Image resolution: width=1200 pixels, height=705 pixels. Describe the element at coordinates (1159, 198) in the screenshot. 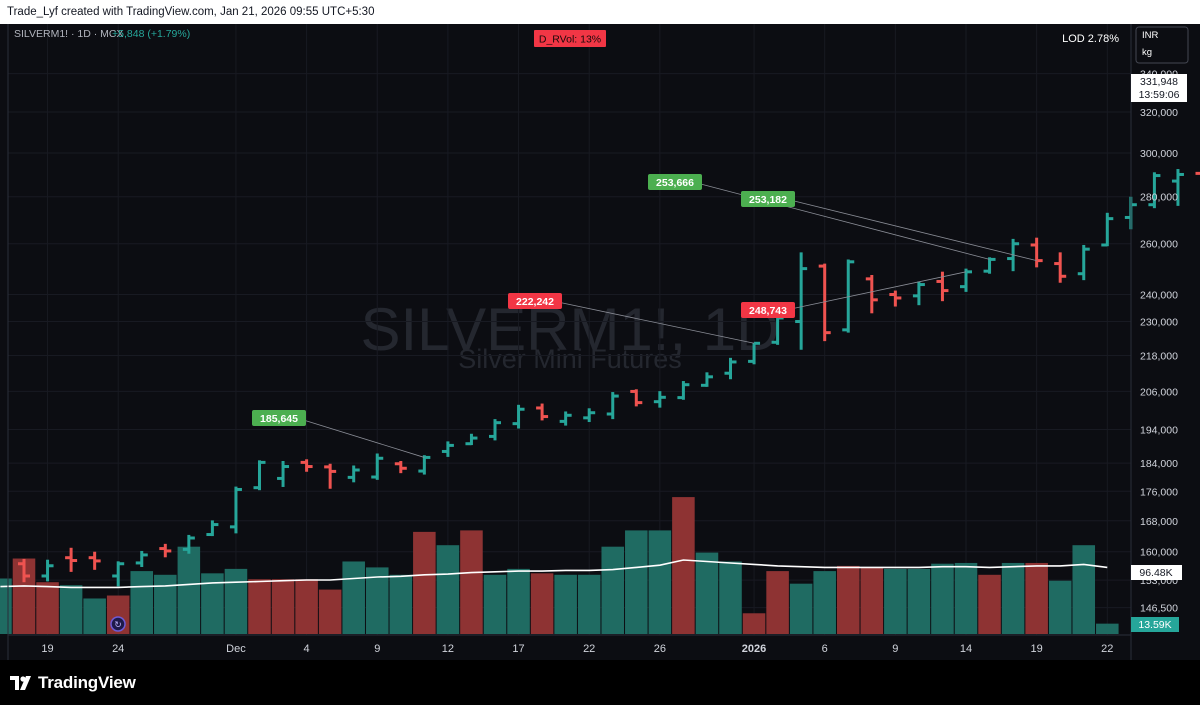

I see `price-axis-label: 280,000` at that location.